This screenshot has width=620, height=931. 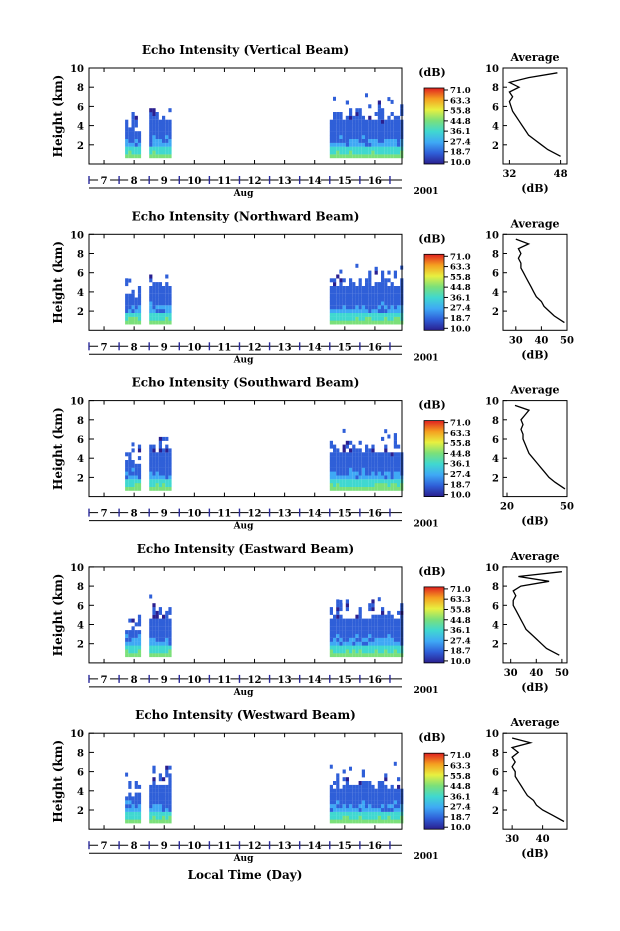 What do you see at coordinates (80, 645) in the screenshot?
I see `y-tick-label: 2` at bounding box center [80, 645].